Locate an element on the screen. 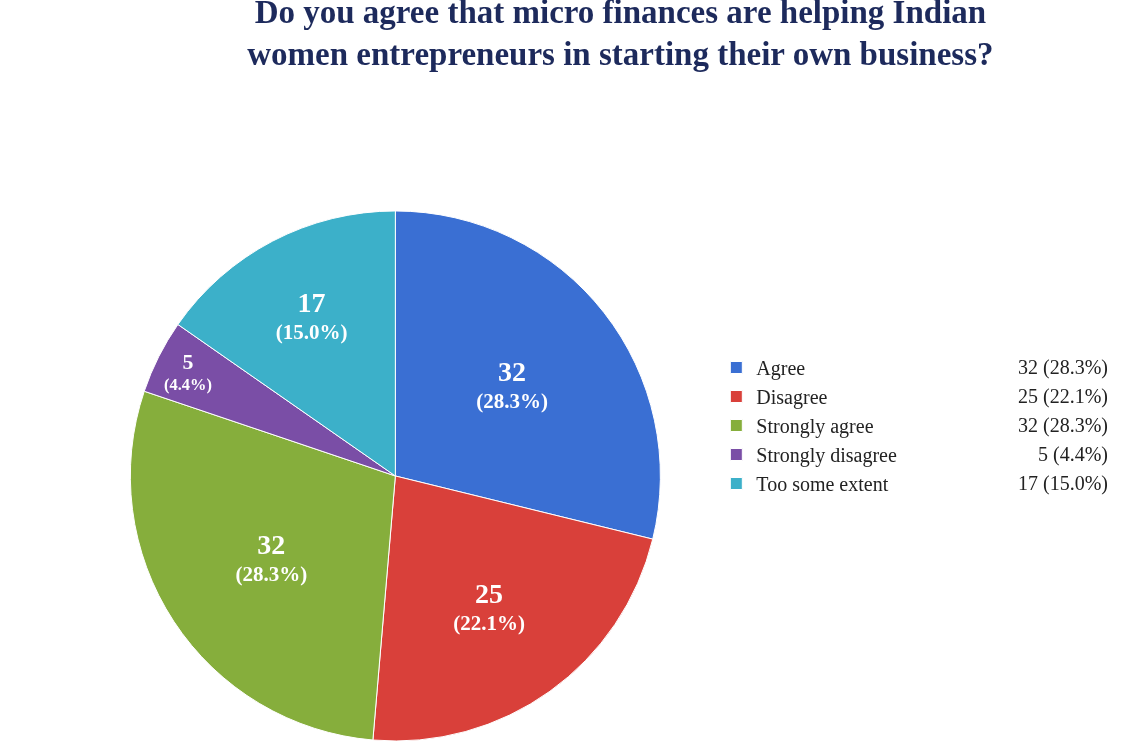 The height and width of the screenshot is (751, 1128). text: 25 (22.1%) is located at coordinates (1063, 395).